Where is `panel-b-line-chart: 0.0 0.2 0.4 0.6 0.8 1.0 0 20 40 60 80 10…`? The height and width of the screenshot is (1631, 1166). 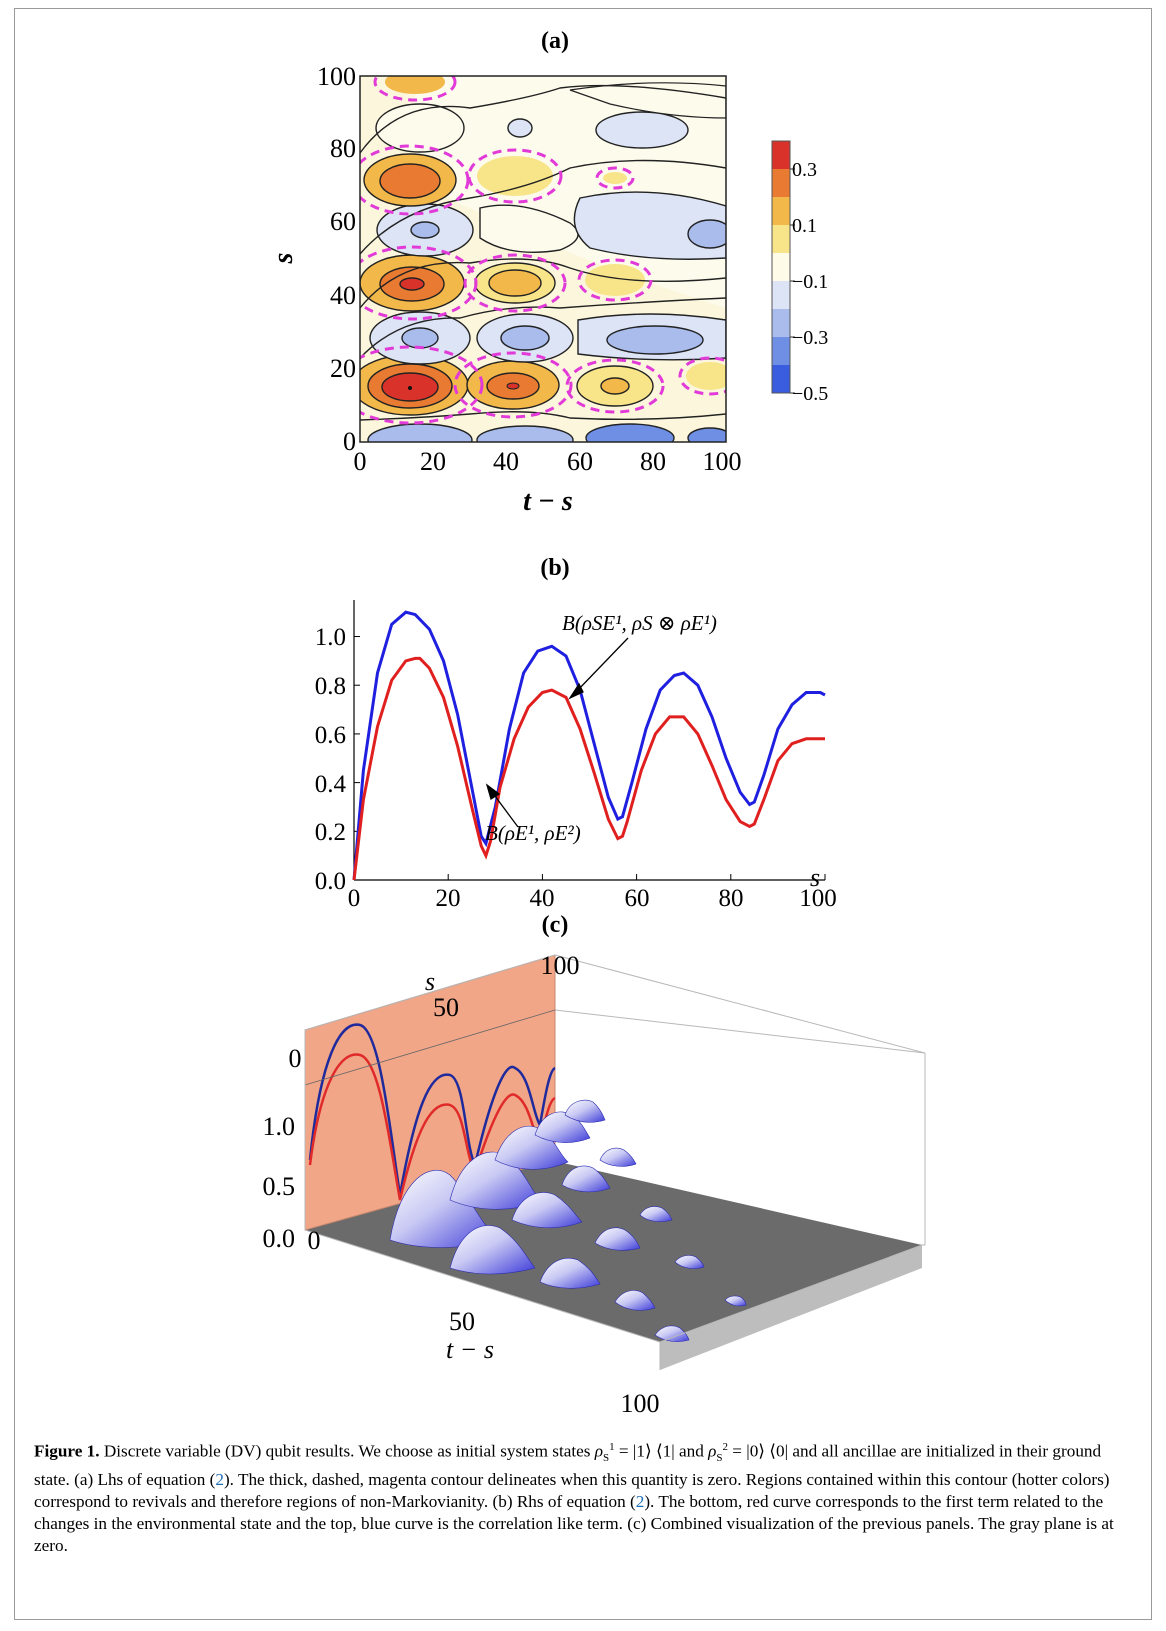 panel-b-line-chart: 0.0 0.2 0.4 0.6 0.8 1.0 0 20 40 60 80 10… is located at coordinates (576, 756).